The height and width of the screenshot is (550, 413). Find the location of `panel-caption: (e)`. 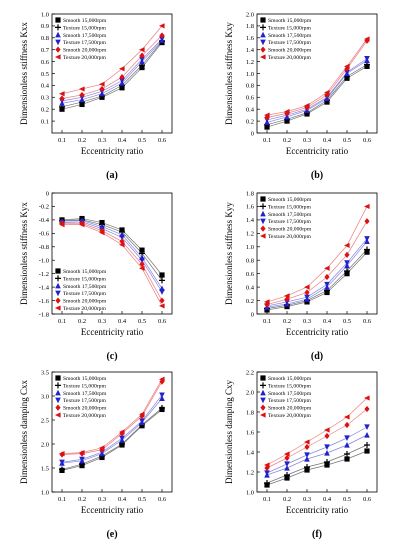

panel-caption: (e) is located at coordinates (111, 534).